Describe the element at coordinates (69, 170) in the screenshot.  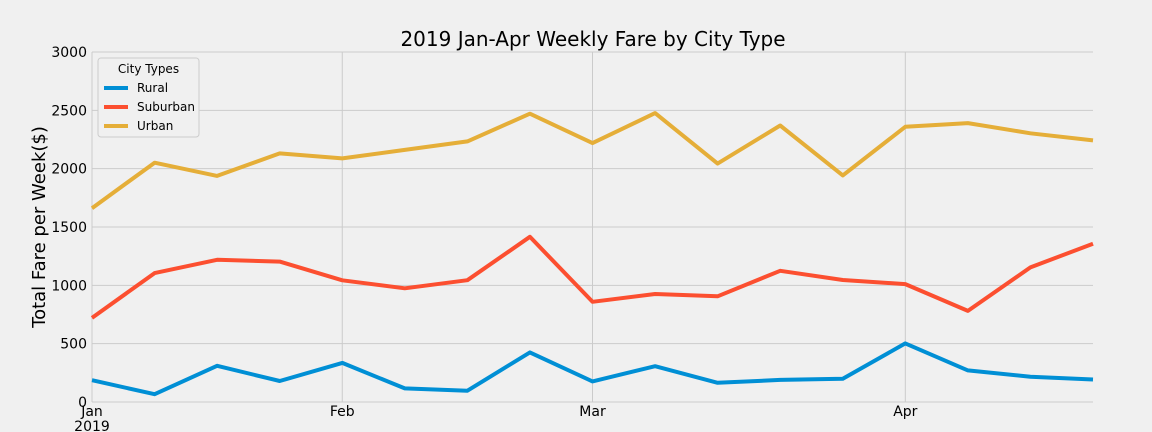
I see `y-tick-label: 2000` at that location.